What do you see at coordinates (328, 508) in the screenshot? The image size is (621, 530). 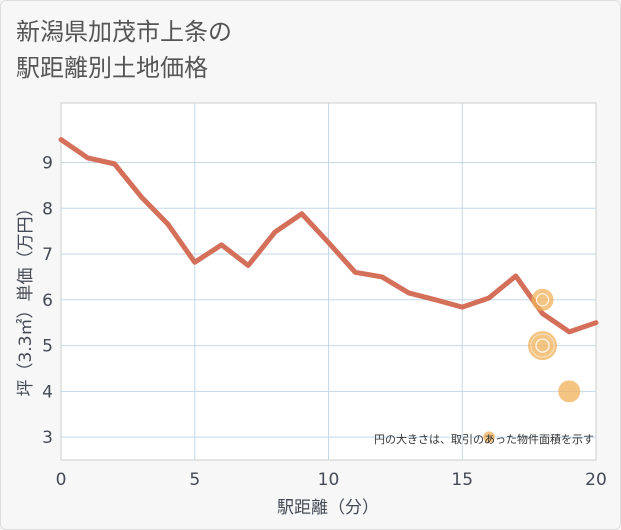 I see `x-axis-label: 駅距離（分）` at bounding box center [328, 508].